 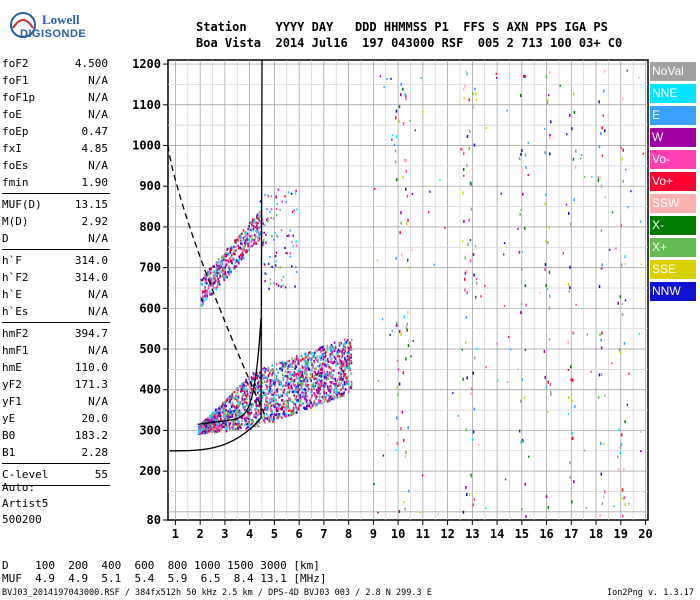 I want to click on param-row: MUF(D) 13.15, so click(x=56, y=204).